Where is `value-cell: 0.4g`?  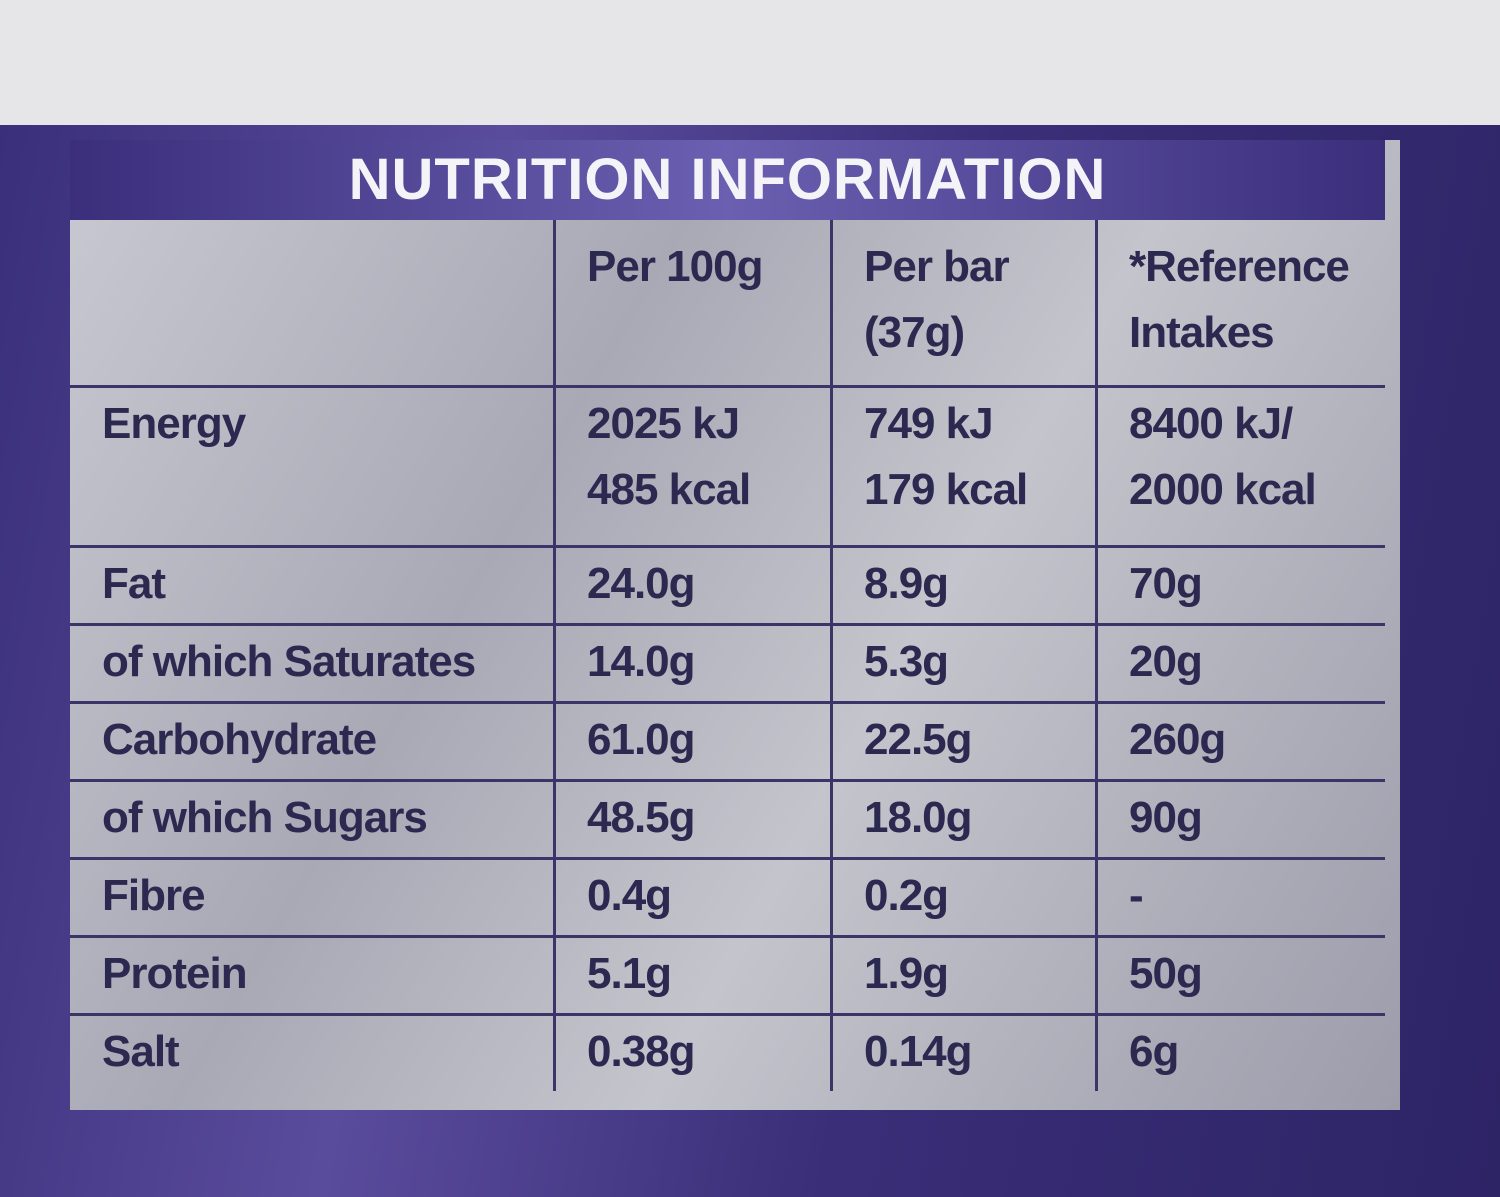 value-cell: 0.4g is located at coordinates (629, 895).